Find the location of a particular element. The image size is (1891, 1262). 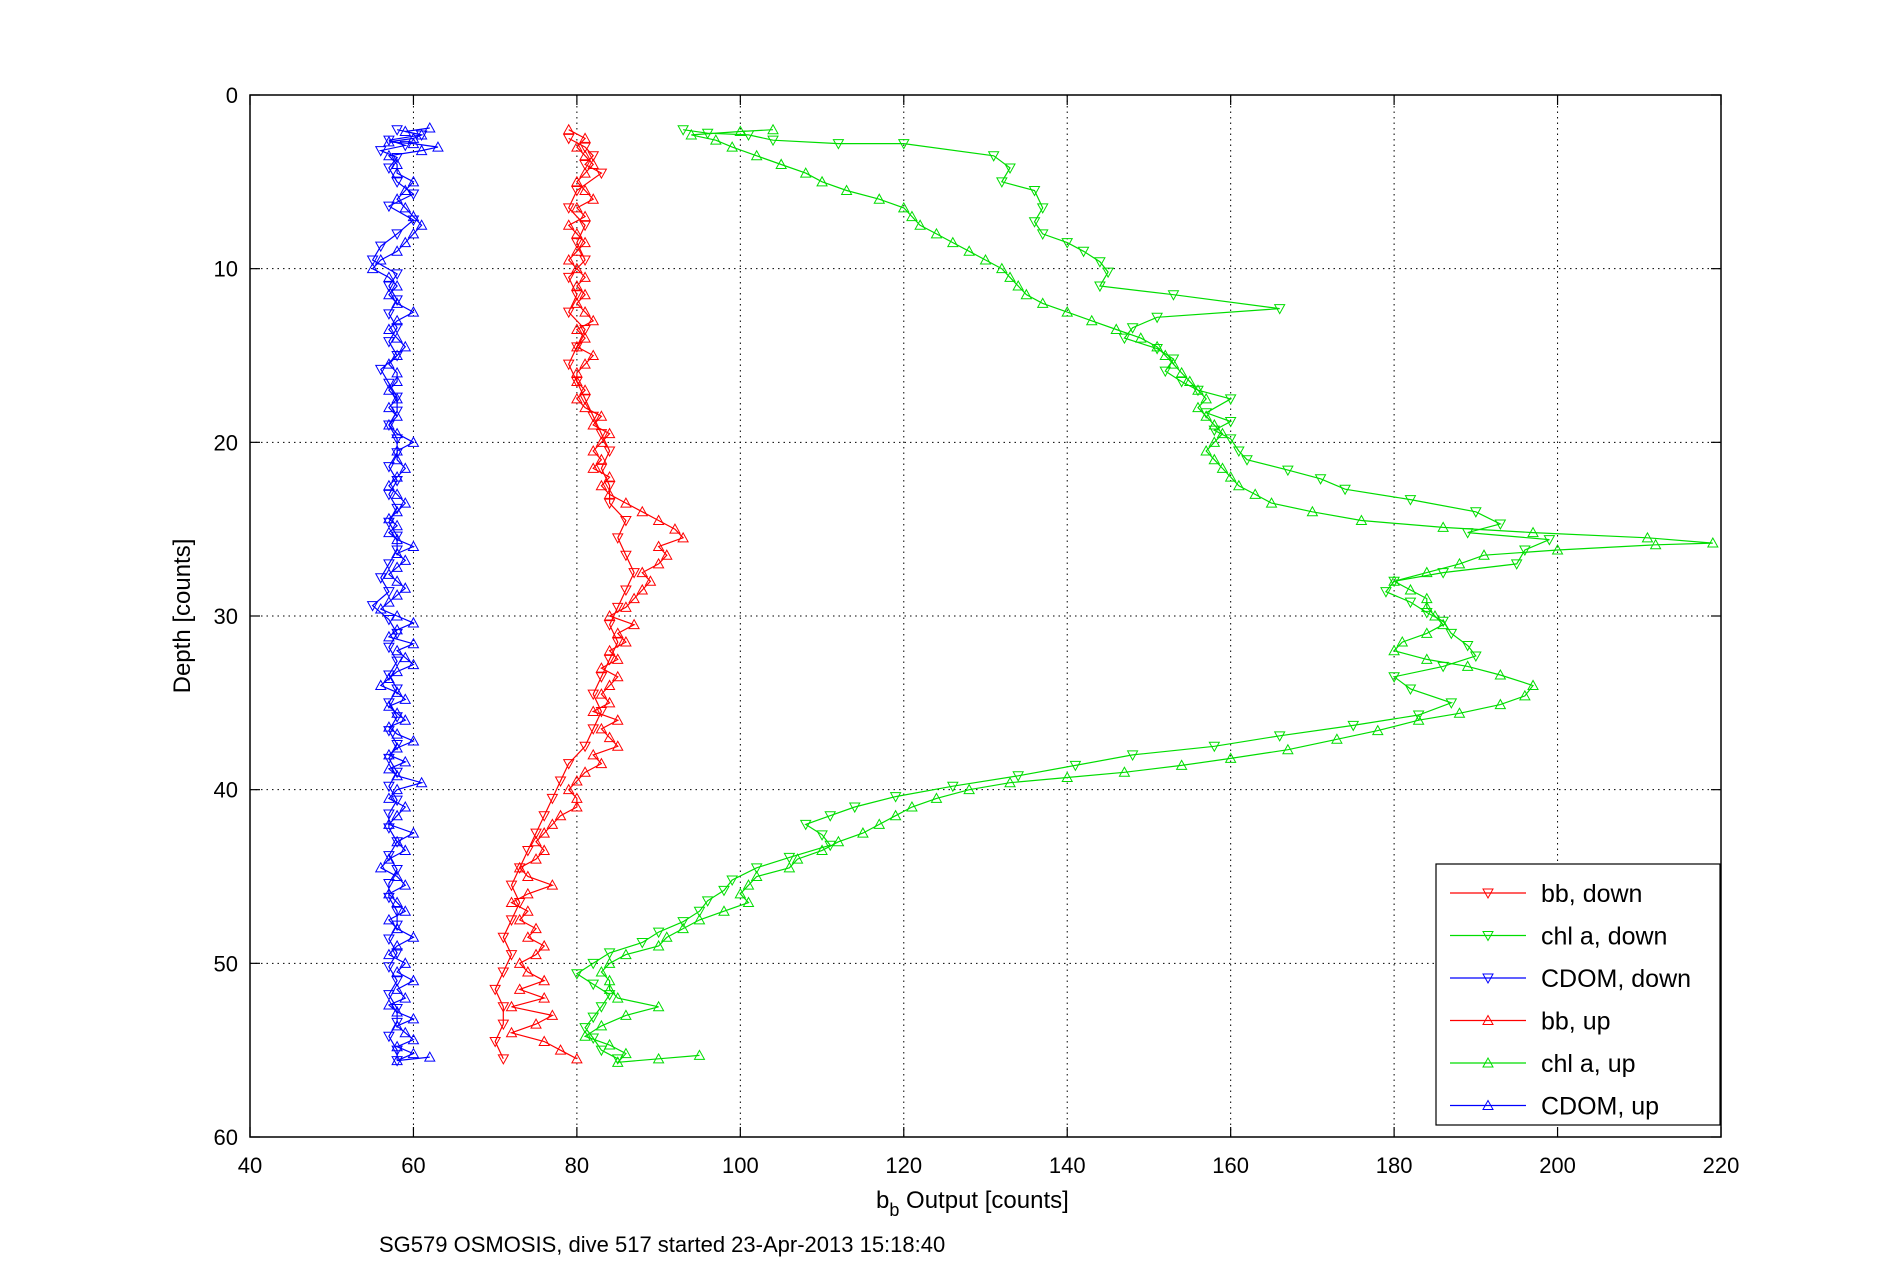

legend-entry: bb, down is located at coordinates (1546, 894).